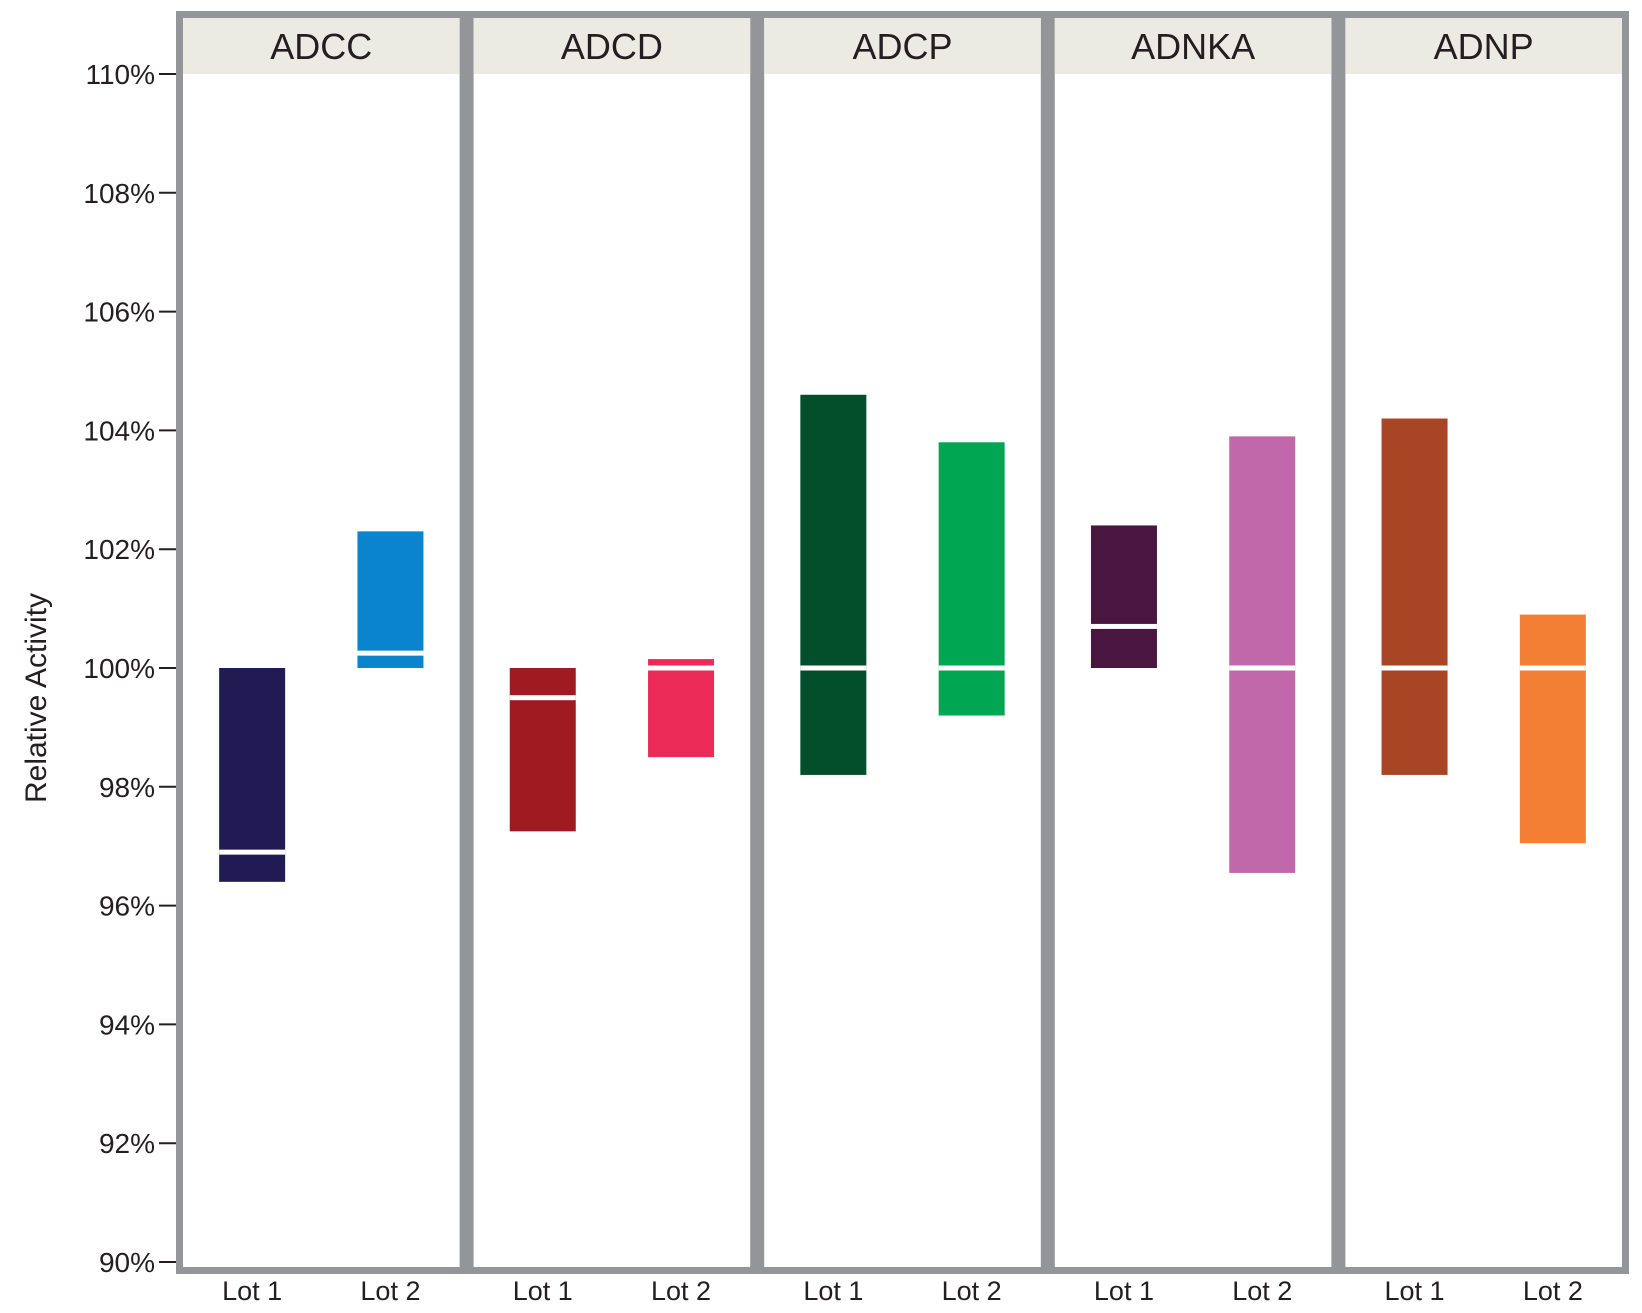 The image size is (1642, 1313). What do you see at coordinates (1123, 915) in the screenshot?
I see `range-bar-adnka-lot-1: Lot 1` at bounding box center [1123, 915].